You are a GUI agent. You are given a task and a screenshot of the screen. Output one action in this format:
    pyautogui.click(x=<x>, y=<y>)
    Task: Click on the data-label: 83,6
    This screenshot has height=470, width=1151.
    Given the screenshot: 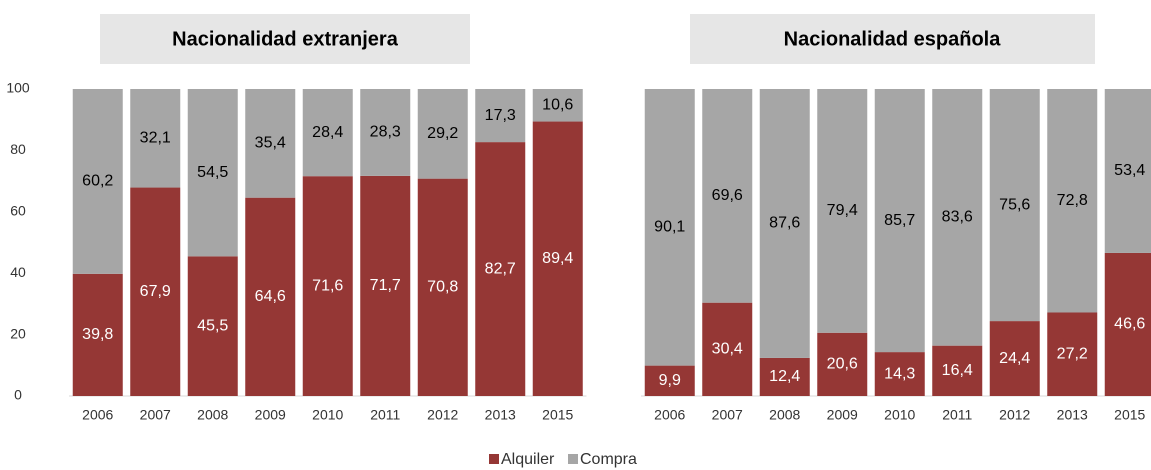 What is the action you would take?
    pyautogui.click(x=957, y=217)
    